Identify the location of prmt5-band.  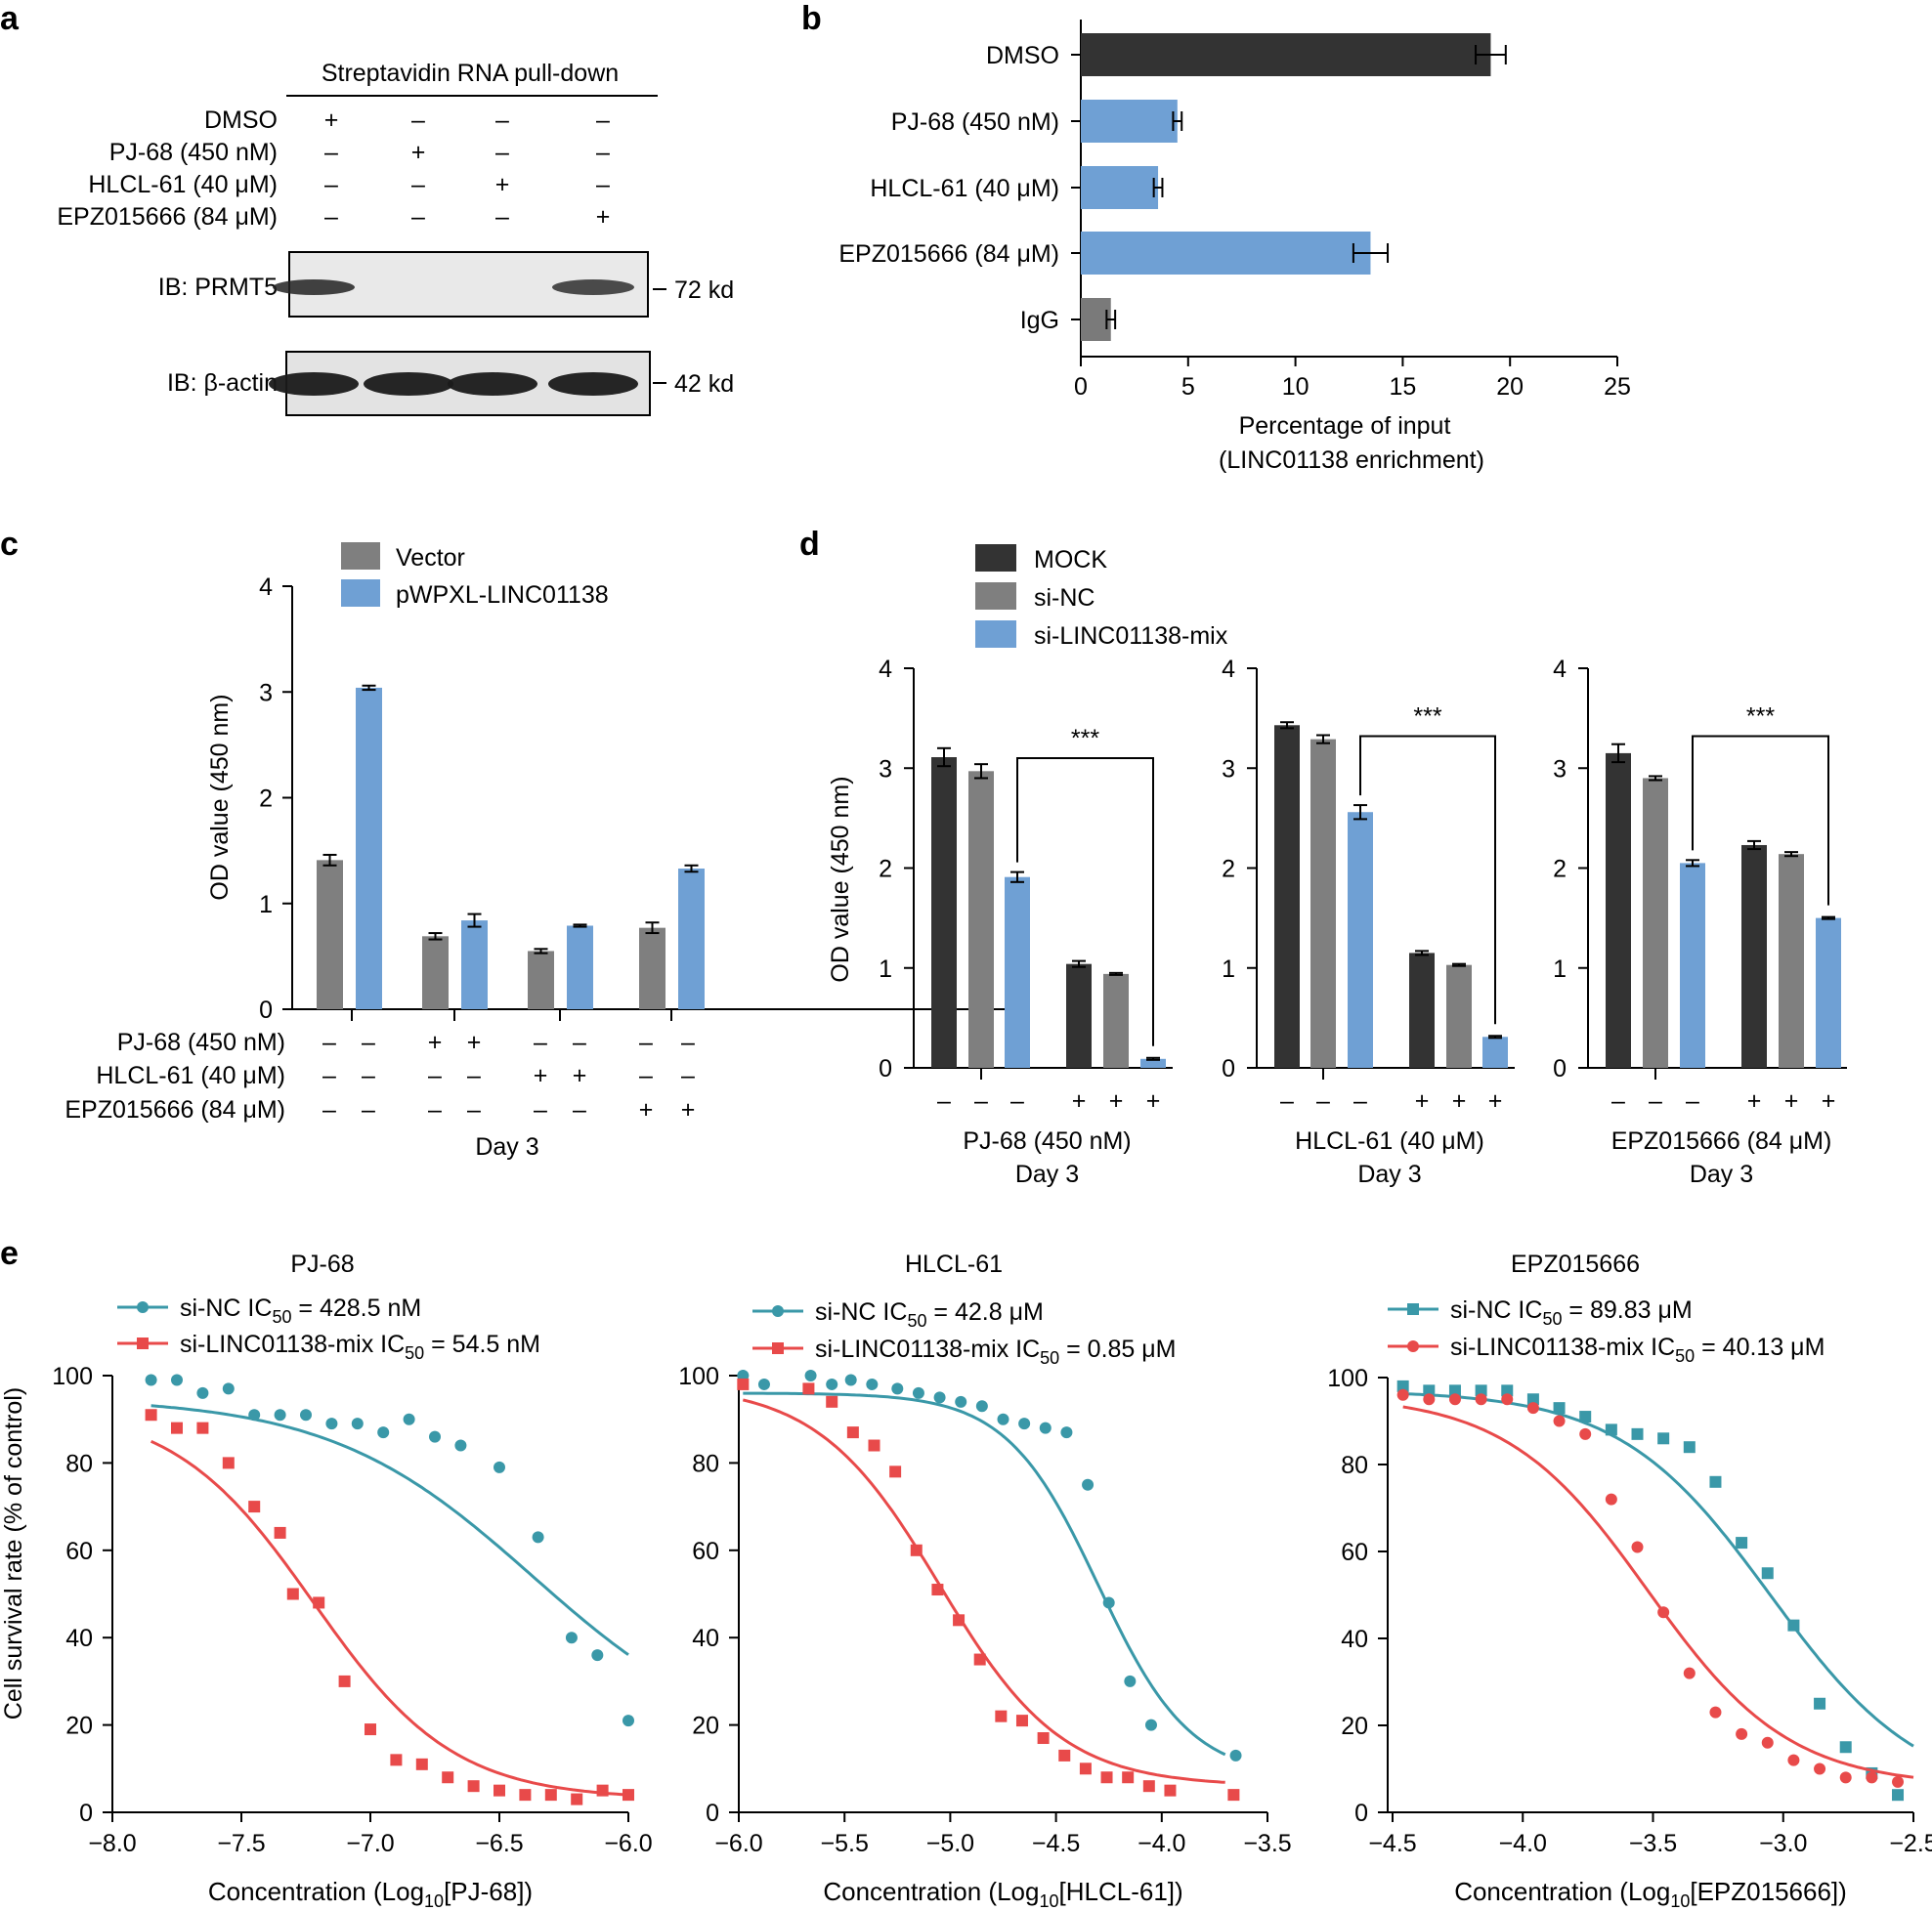
(314, 287).